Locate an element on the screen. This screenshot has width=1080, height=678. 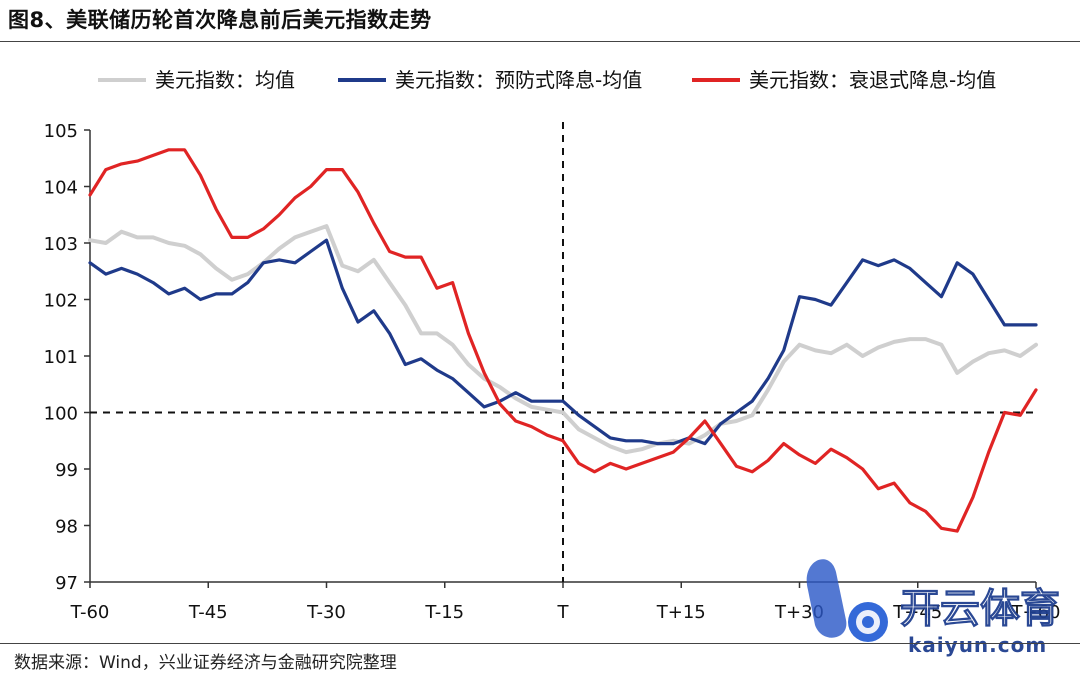
x-tick-label: T-15 is located at coordinates (444, 612).